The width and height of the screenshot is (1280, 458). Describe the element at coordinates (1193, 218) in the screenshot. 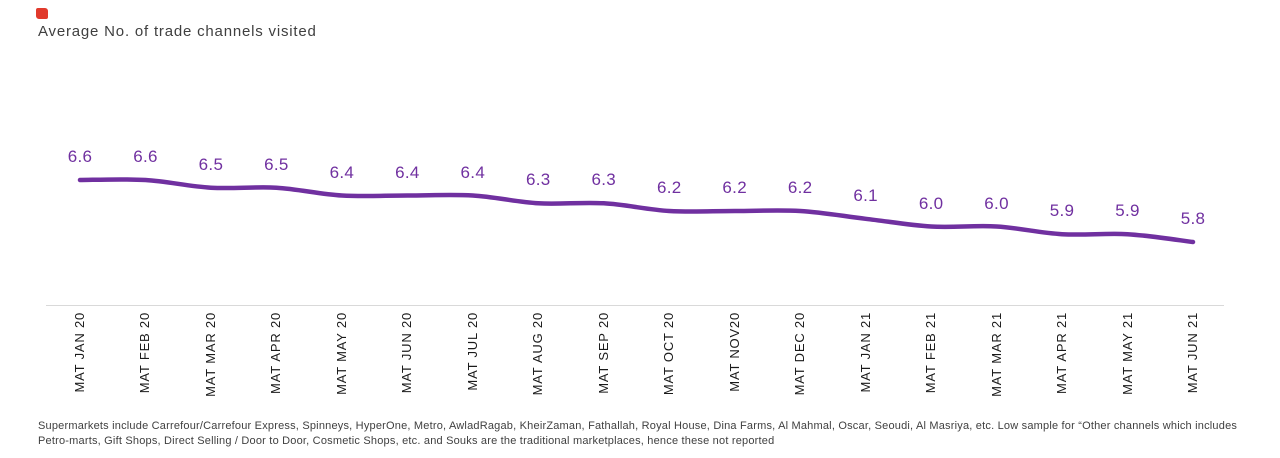

I see `data-label: 5.8` at that location.